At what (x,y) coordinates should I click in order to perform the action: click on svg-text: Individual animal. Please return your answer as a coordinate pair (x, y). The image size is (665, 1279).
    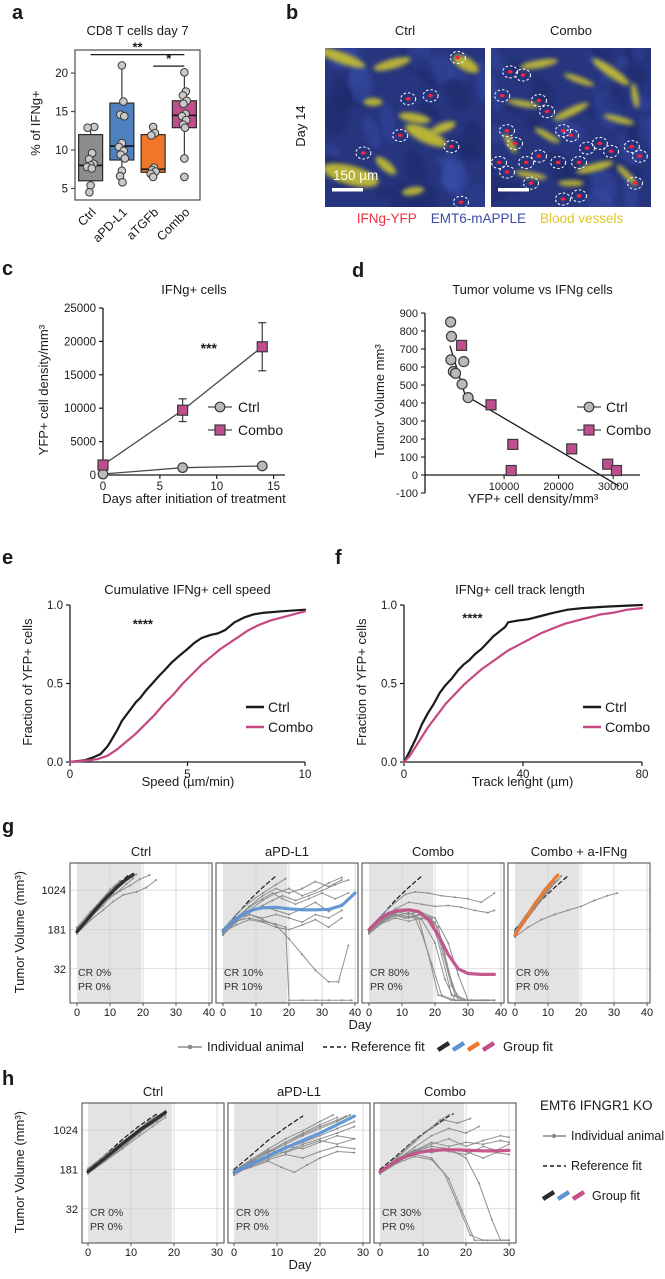
    Looking at the image, I should click on (255, 1046).